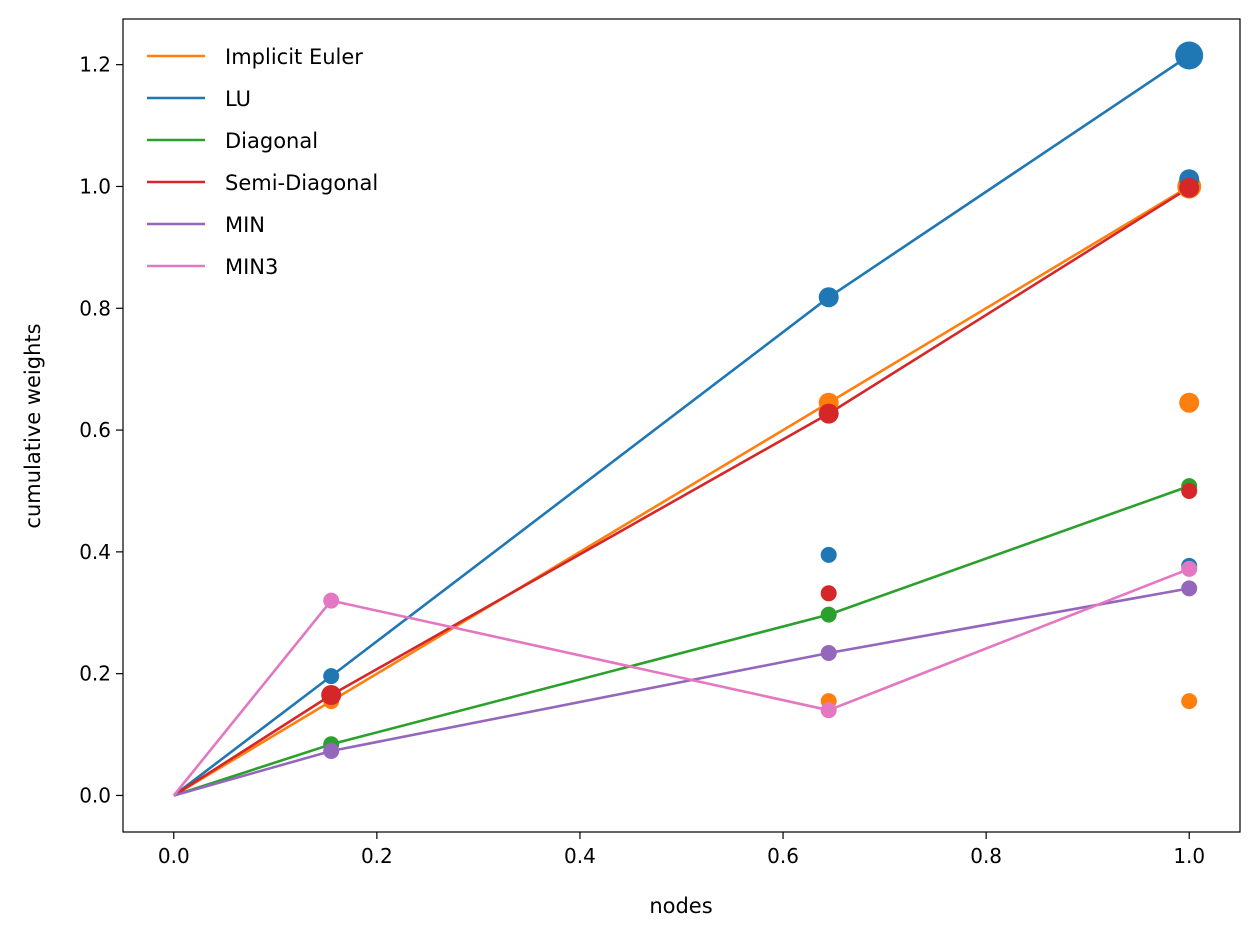 This screenshot has width=1260, height=940. Describe the element at coordinates (95, 552) in the screenshot. I see `y-tick-label-2: 0.4` at that location.